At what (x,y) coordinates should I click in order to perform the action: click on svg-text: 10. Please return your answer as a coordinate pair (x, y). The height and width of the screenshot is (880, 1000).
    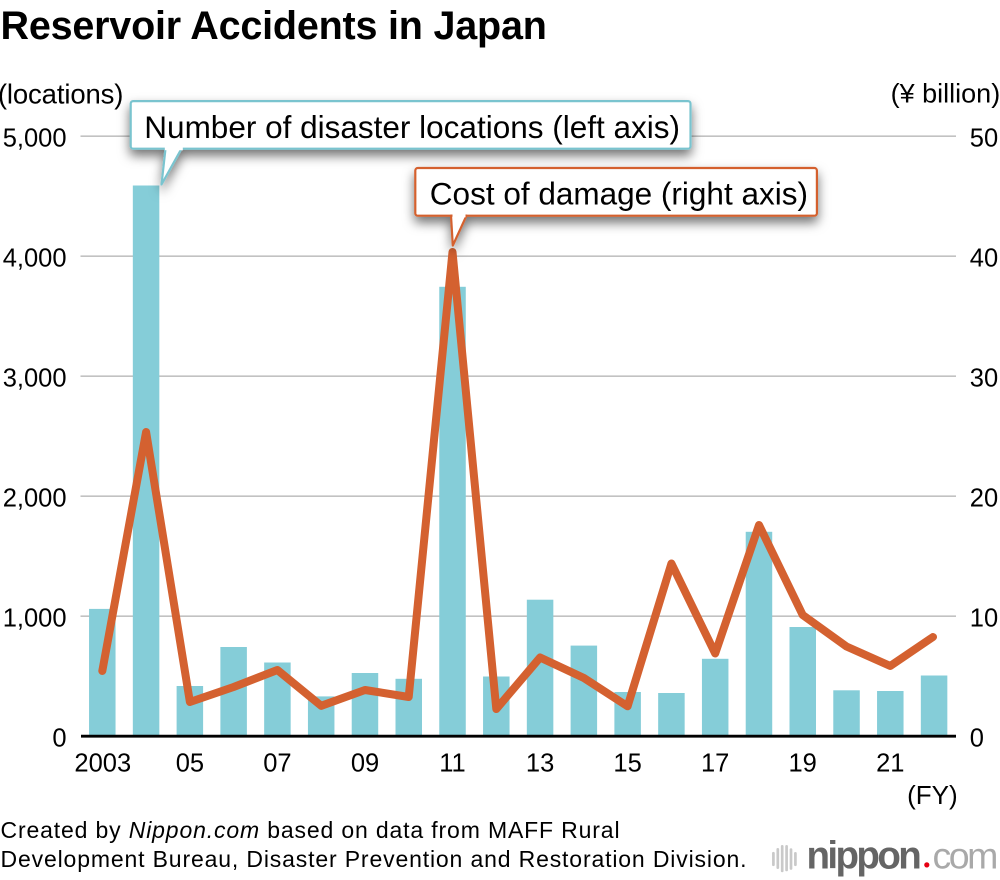
    Looking at the image, I should click on (984, 619).